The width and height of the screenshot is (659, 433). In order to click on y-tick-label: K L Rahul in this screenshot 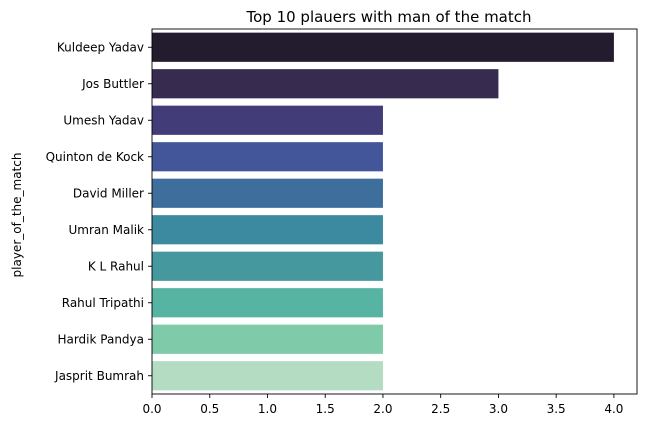, I will do `click(116, 266)`.